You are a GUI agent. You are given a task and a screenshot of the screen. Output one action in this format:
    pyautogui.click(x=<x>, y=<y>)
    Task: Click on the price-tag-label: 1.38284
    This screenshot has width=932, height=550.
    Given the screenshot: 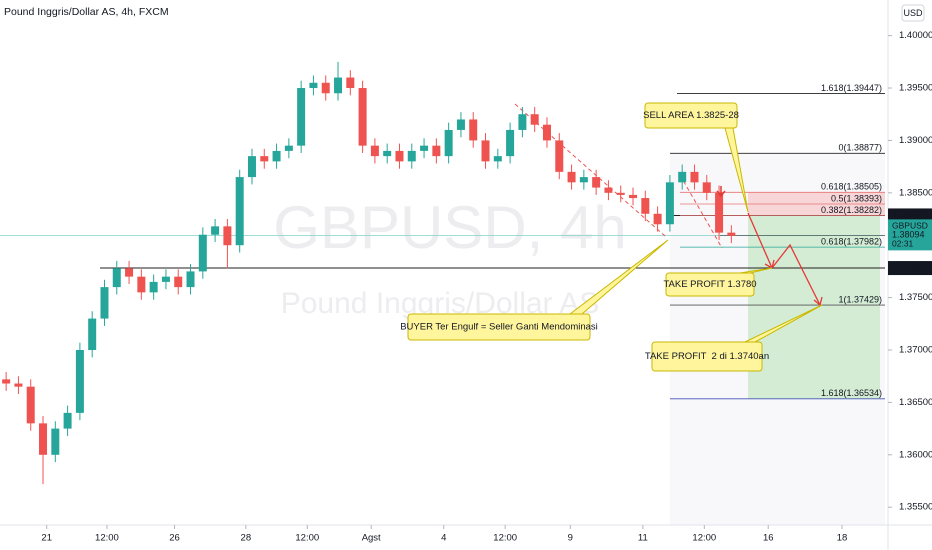 What is the action you would take?
    pyautogui.click(x=909, y=215)
    